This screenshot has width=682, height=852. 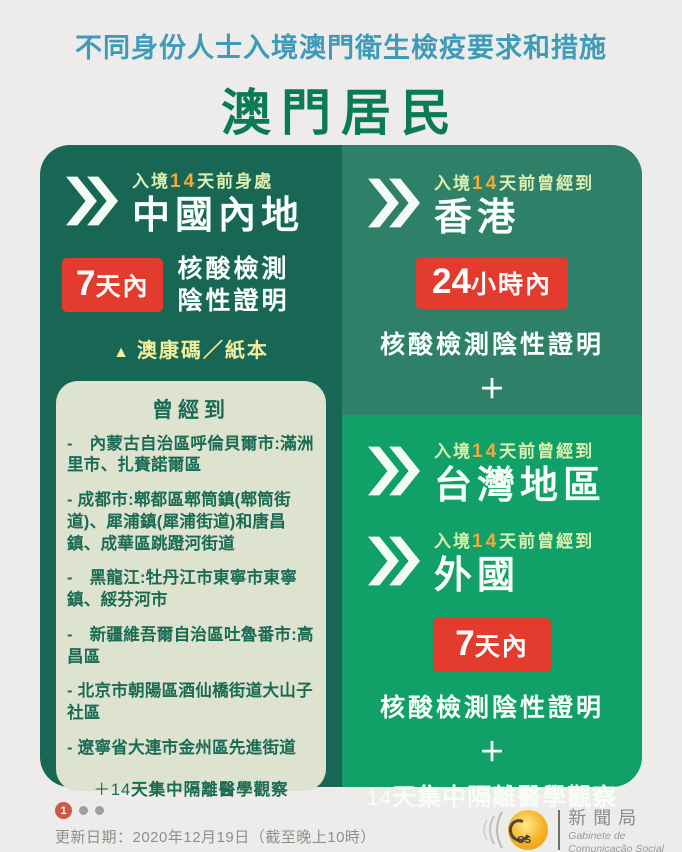 I want to click on taiwan-foreign-badge-wrap: 7天內, so click(x=492, y=645).